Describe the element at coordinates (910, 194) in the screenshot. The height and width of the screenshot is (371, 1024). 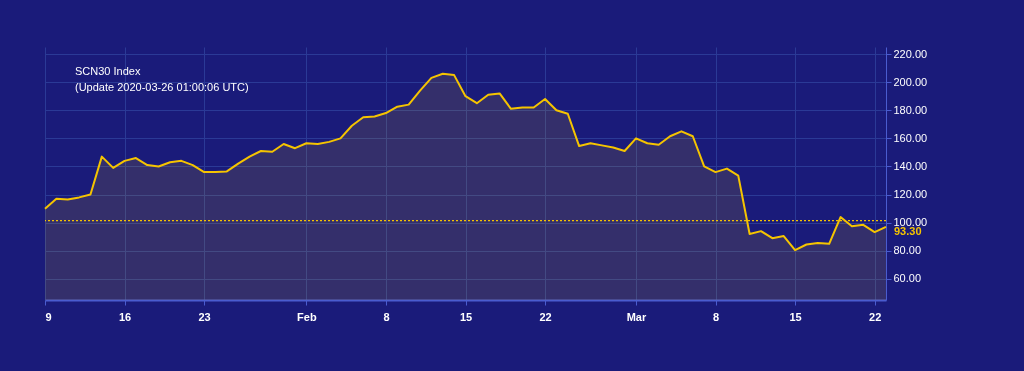
I see `y-tick-label: 120.00` at that location.